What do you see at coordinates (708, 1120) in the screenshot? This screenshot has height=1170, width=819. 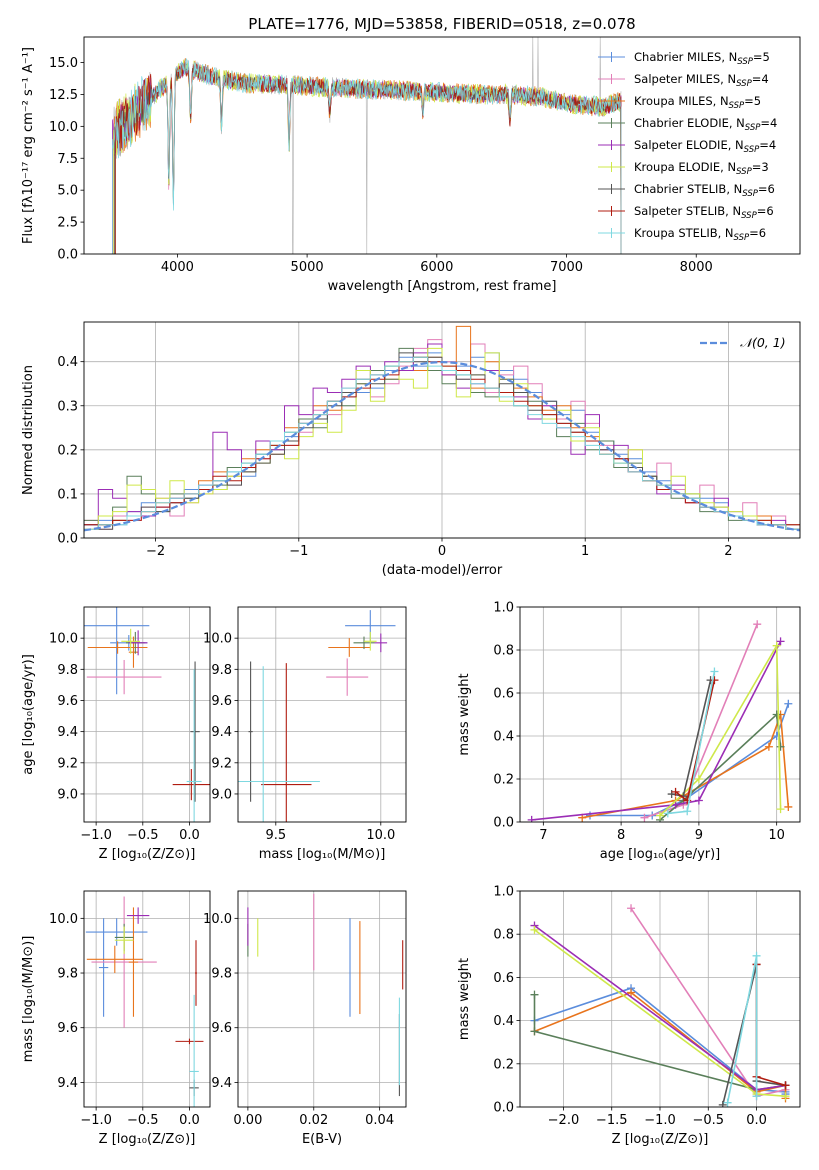 I see `z-weight-xtick-label: −0.5` at bounding box center [708, 1120].